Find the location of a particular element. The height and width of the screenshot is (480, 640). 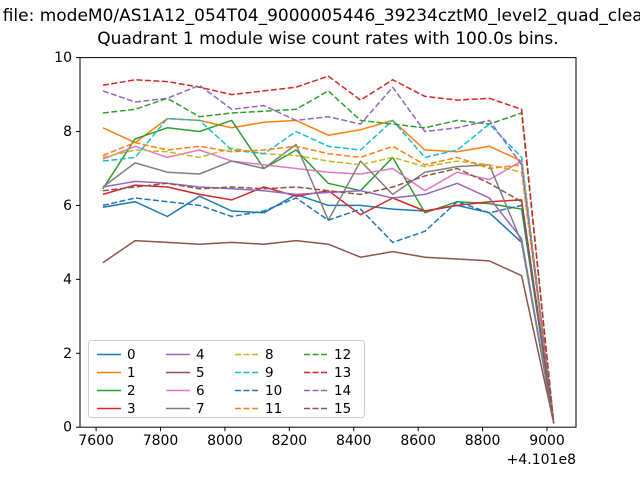

legend-label-12: 12 is located at coordinates (342, 355).